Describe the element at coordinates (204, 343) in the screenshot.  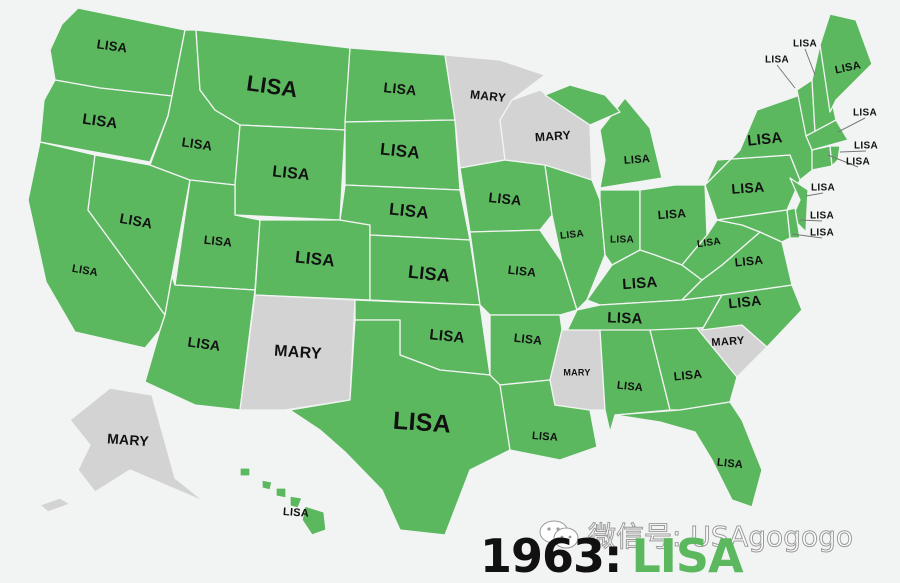
I see `state-label-az: LISA` at that location.